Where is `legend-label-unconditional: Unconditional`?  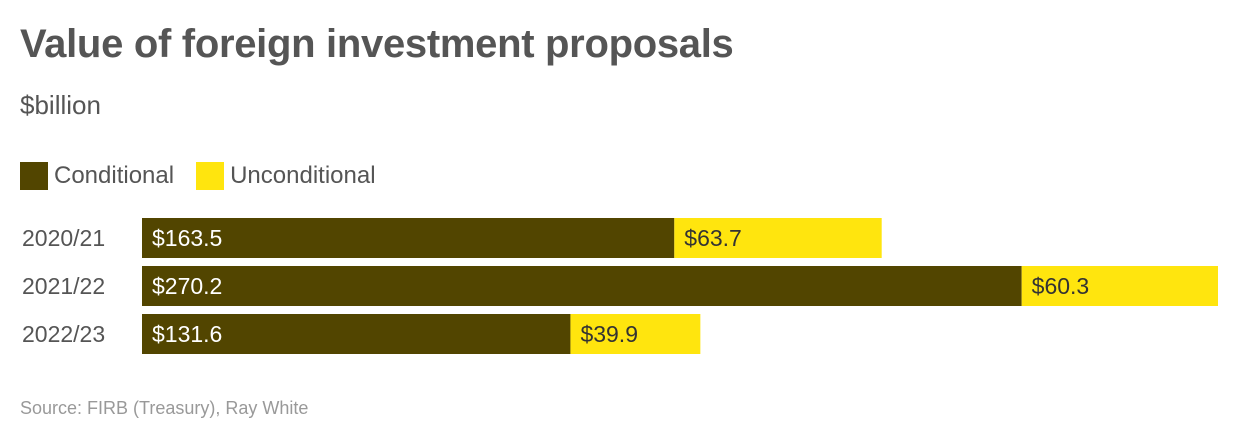
legend-label-unconditional: Unconditional is located at coordinates (303, 175).